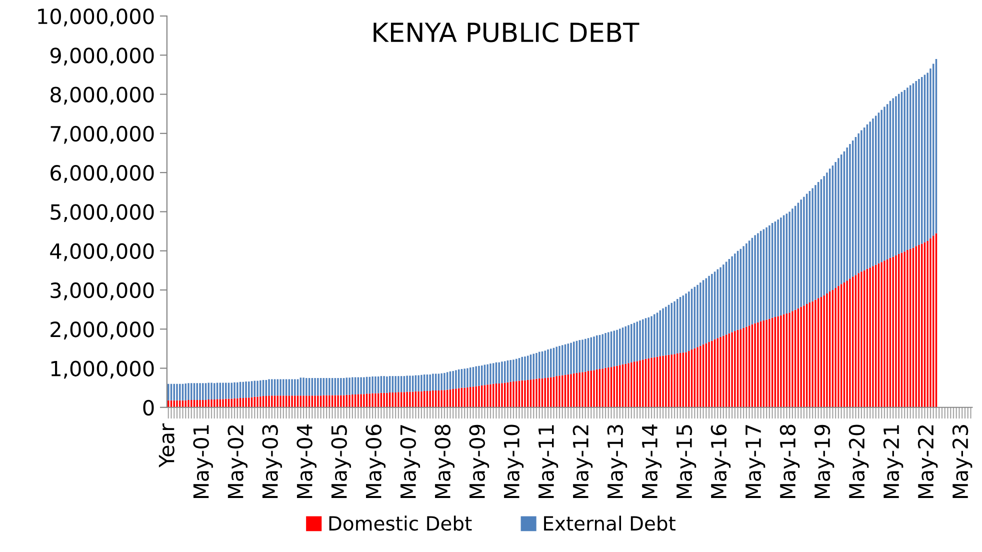  Describe the element at coordinates (582, 461) in the screenshot. I see `x-tick-label: May-12` at that location.